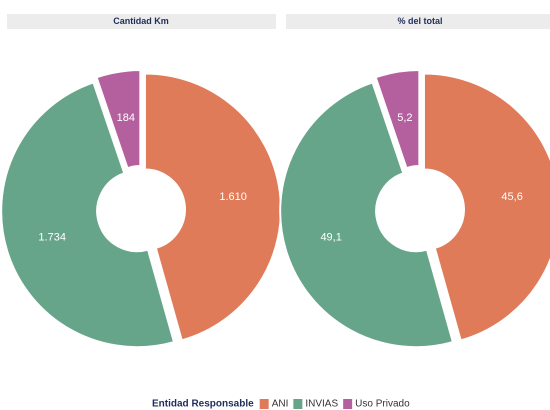  Describe the element at coordinates (321, 404) in the screenshot. I see `legend-label: INVIAS` at that location.